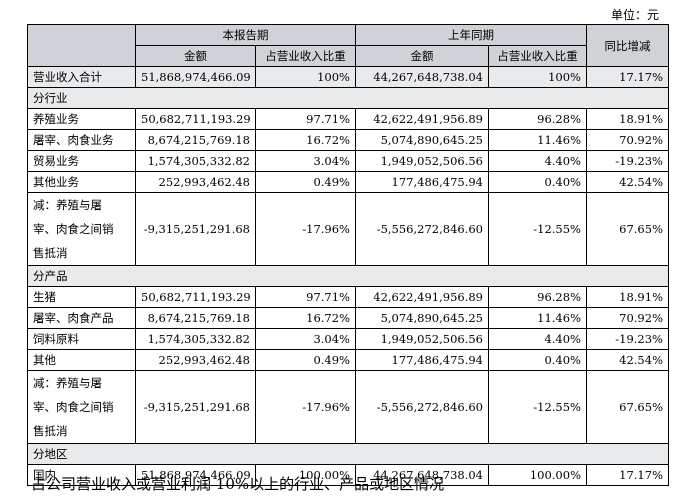 The height and width of the screenshot is (498, 681). I want to click on current-amount-cell: 51,868,974,466.09, so click(195, 77).